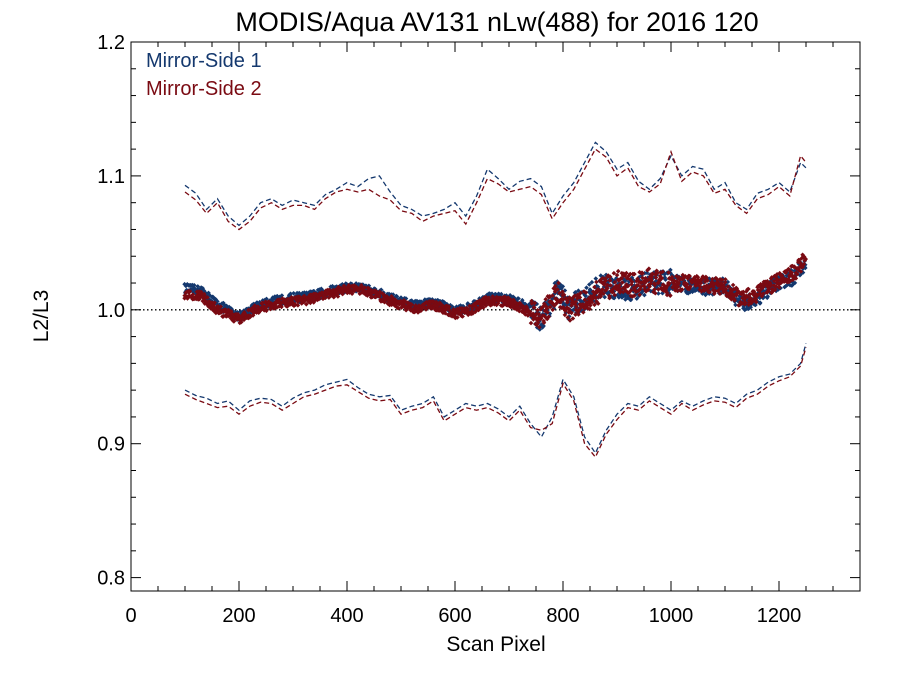 The width and height of the screenshot is (900, 675). What do you see at coordinates (238, 616) in the screenshot?
I see `x-tick-label: 200` at bounding box center [238, 616].